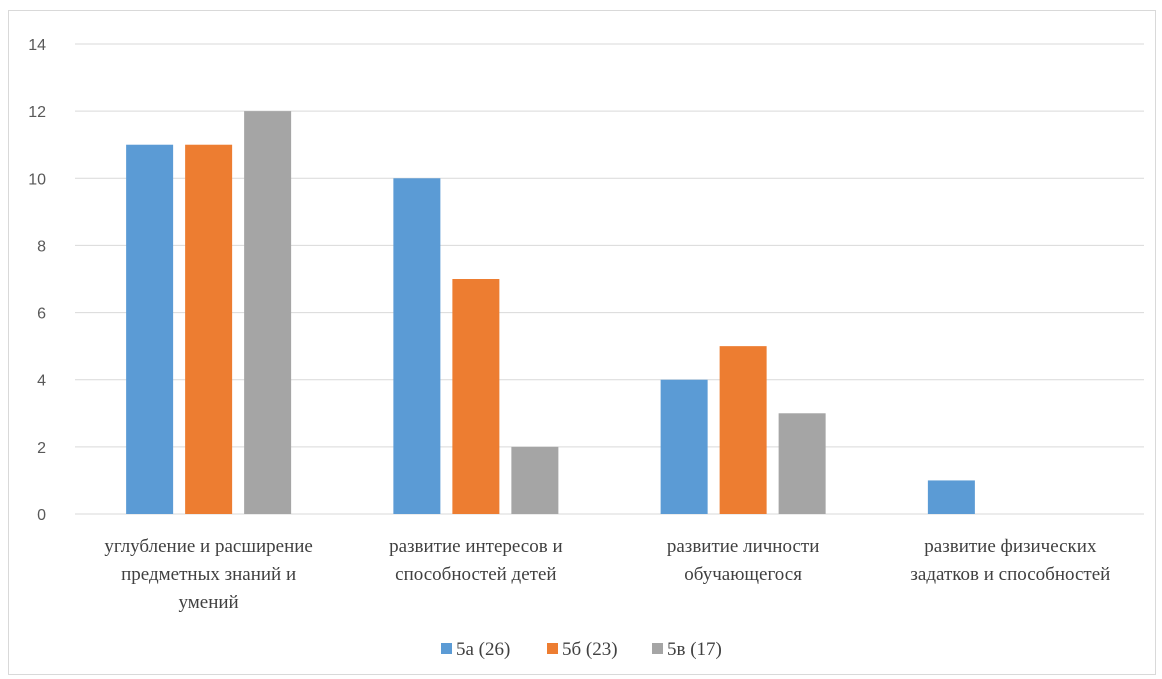 The width and height of the screenshot is (1162, 679). What do you see at coordinates (208, 574) in the screenshot?
I see `category-label: предметных знаний и` at bounding box center [208, 574].